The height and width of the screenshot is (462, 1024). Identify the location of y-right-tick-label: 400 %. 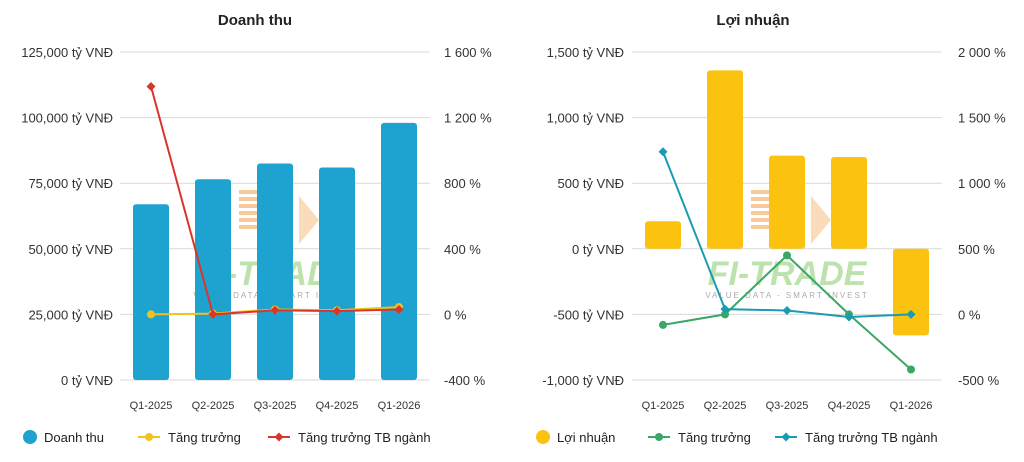
(462, 249).